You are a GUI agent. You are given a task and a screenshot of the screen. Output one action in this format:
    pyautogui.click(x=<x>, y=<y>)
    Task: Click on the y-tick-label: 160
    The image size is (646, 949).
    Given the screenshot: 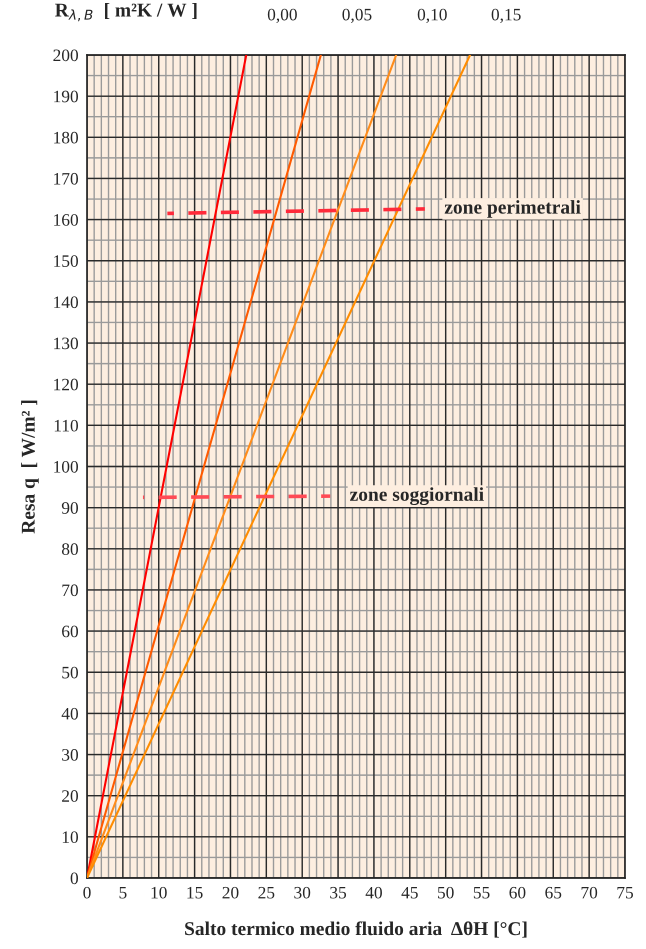 What is the action you would take?
    pyautogui.click(x=66, y=220)
    